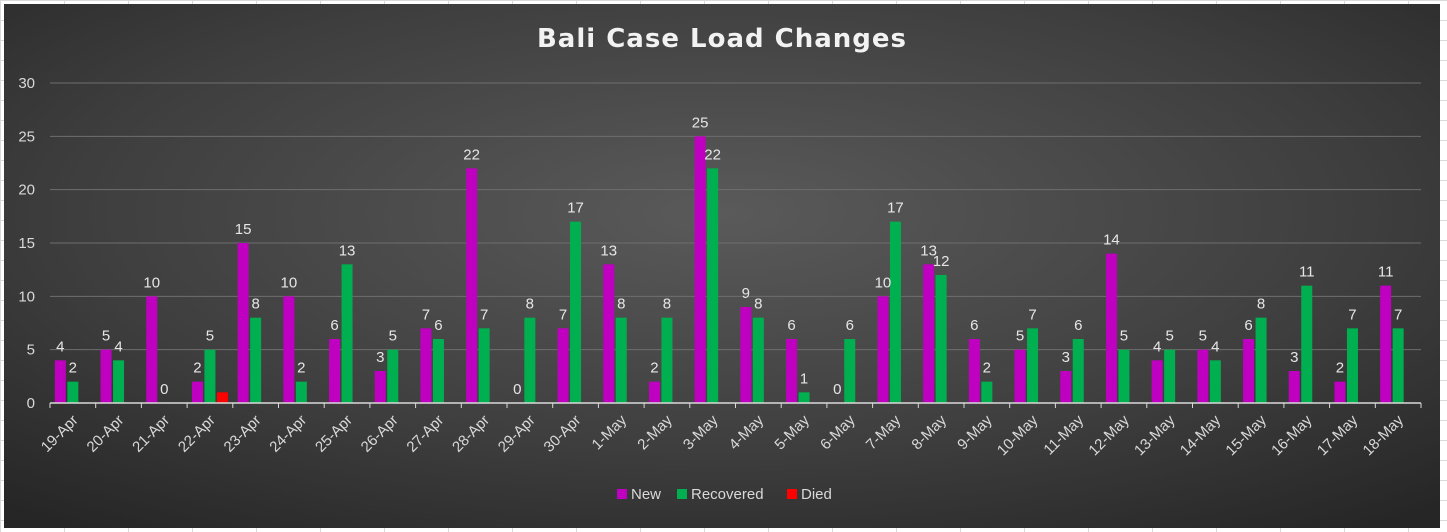  Describe the element at coordinates (471, 154) in the screenshot. I see `data-label-new: 22` at that location.